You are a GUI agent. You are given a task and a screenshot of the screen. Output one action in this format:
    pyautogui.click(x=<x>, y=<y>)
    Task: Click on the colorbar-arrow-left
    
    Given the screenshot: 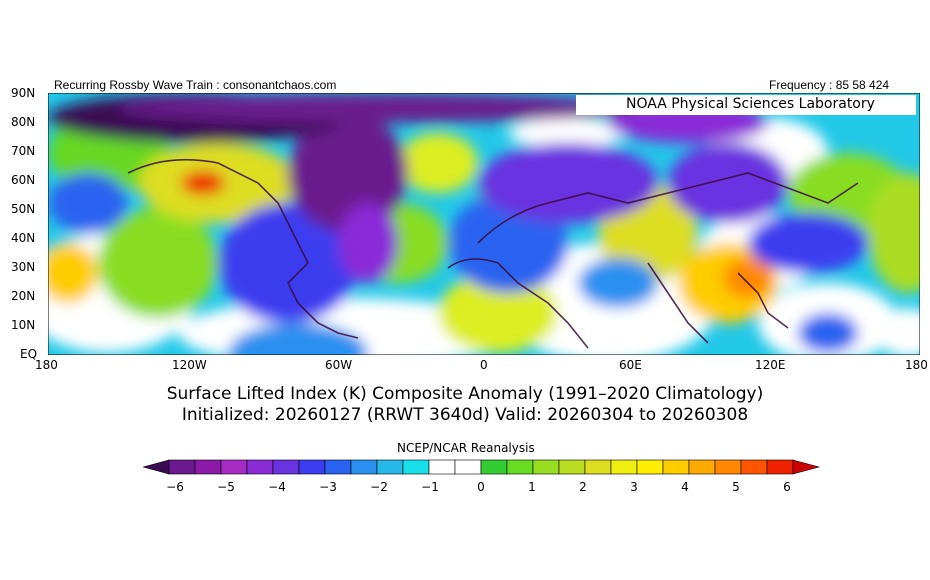 What is the action you would take?
    pyautogui.click(x=156, y=467)
    